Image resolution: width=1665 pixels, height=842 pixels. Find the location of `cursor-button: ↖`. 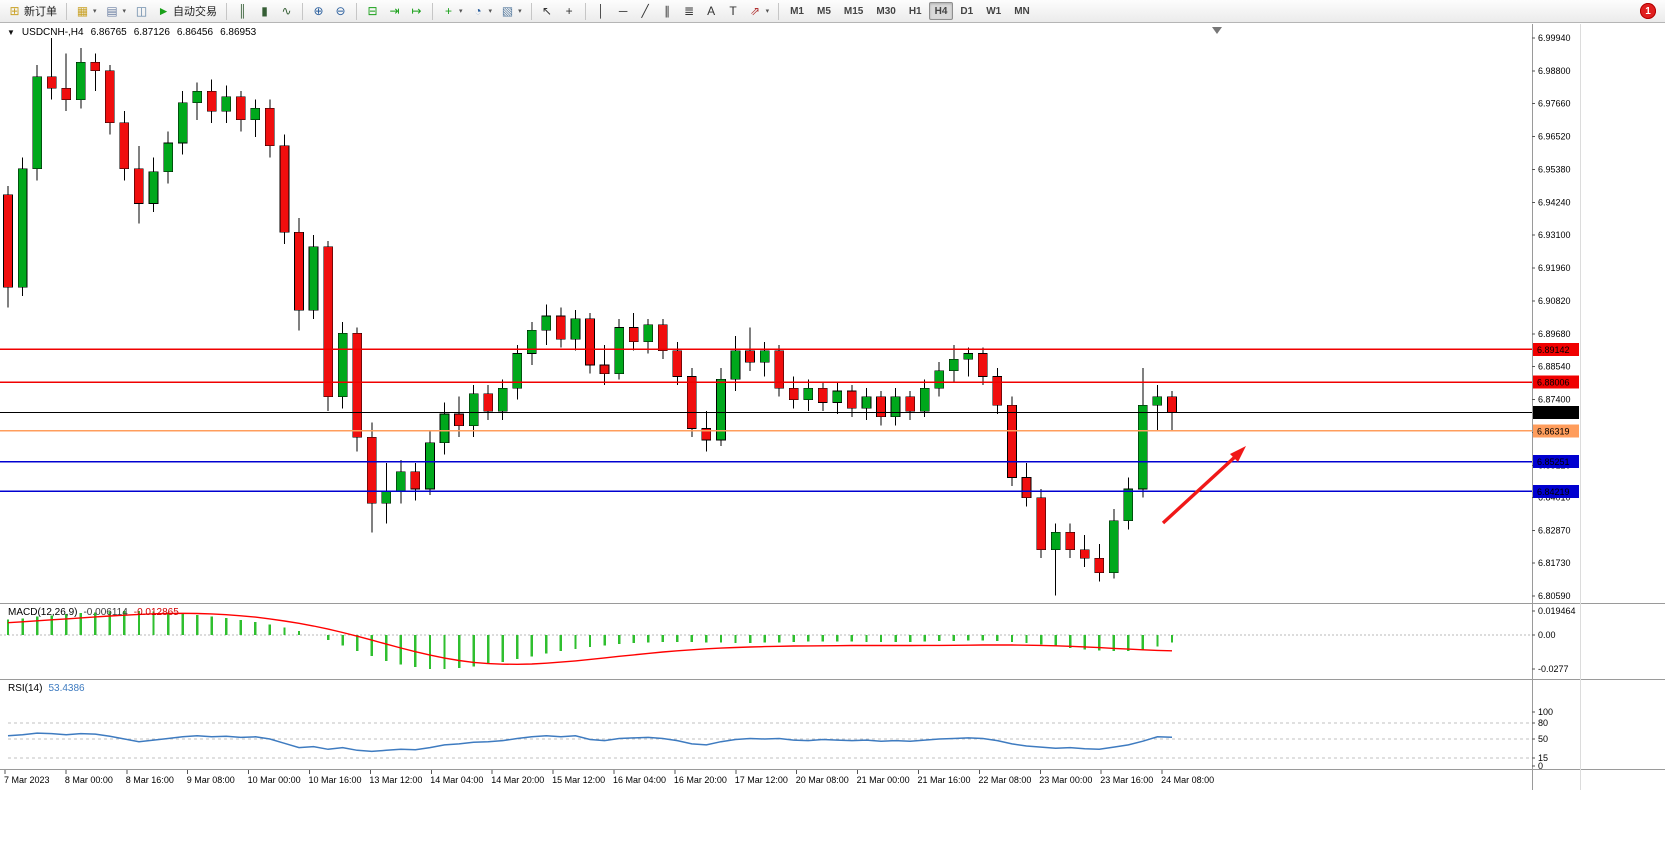

cursor-button: ↖ is located at coordinates (547, 11).